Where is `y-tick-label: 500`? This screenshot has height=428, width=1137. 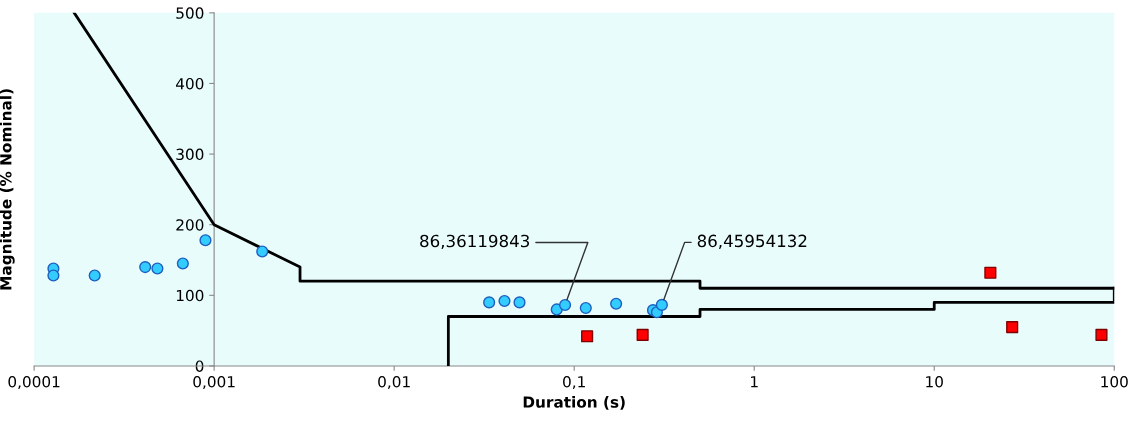 y-tick-label: 500 is located at coordinates (190, 13).